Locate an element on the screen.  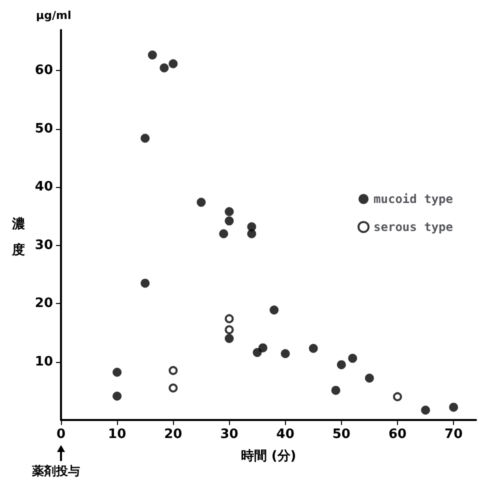
x-axis-title: 時間 (分) is located at coordinates (268, 456).